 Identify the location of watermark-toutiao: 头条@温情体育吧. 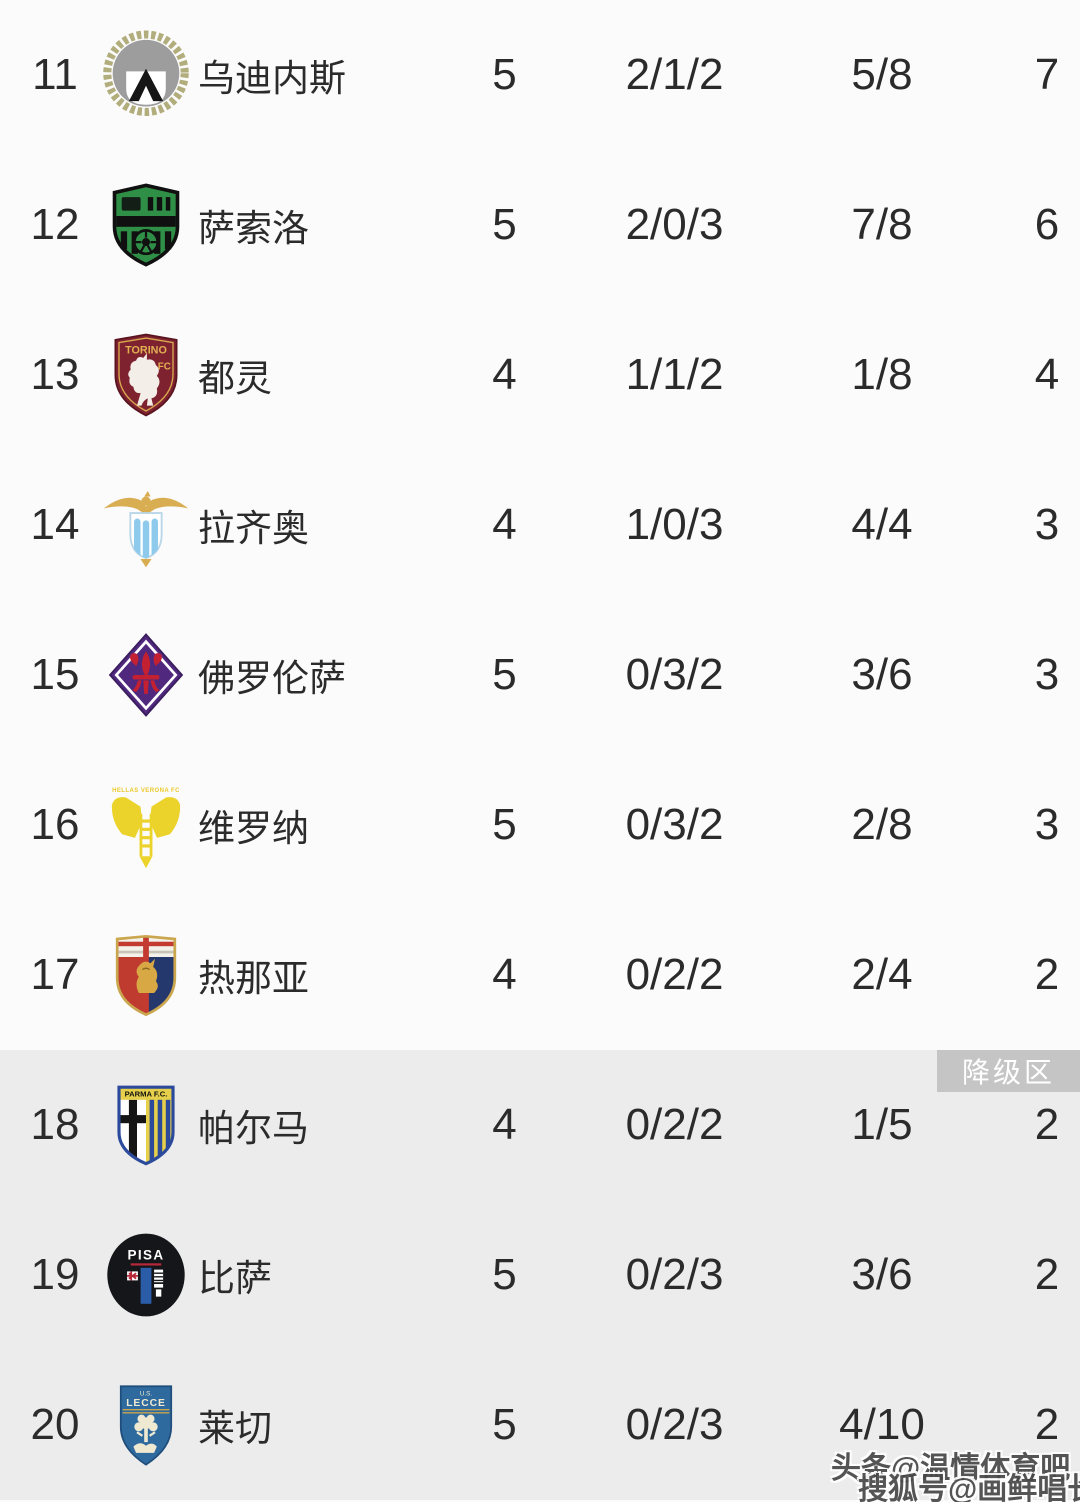
(951, 1468).